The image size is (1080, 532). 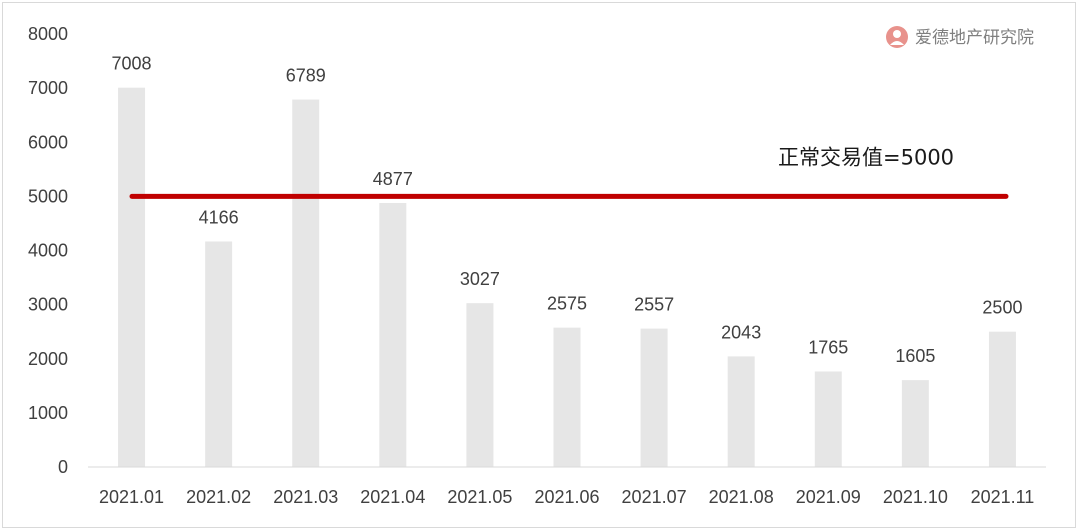 I want to click on y-tick-label: 4000, so click(x=48, y=251).